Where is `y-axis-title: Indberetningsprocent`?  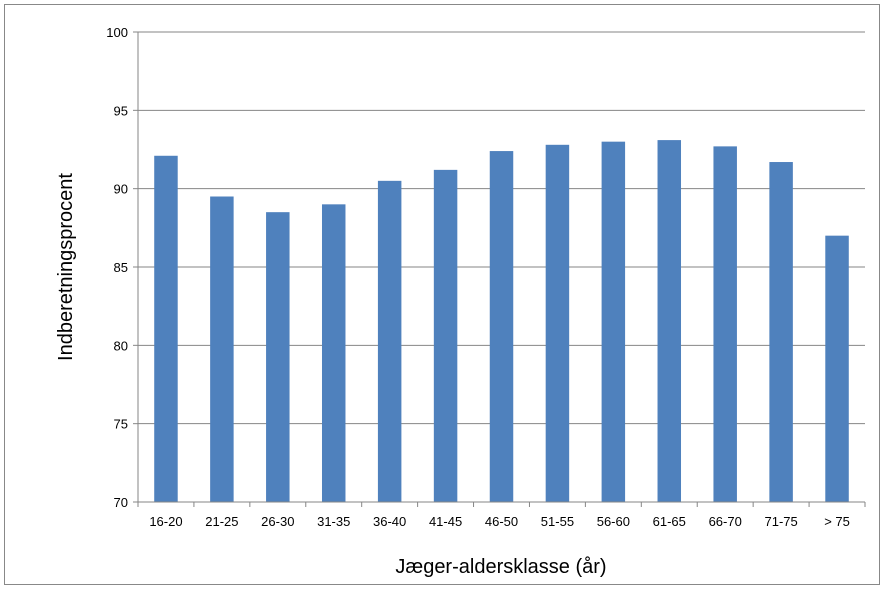
y-axis-title: Indberetningsprocent is located at coordinates (66, 267).